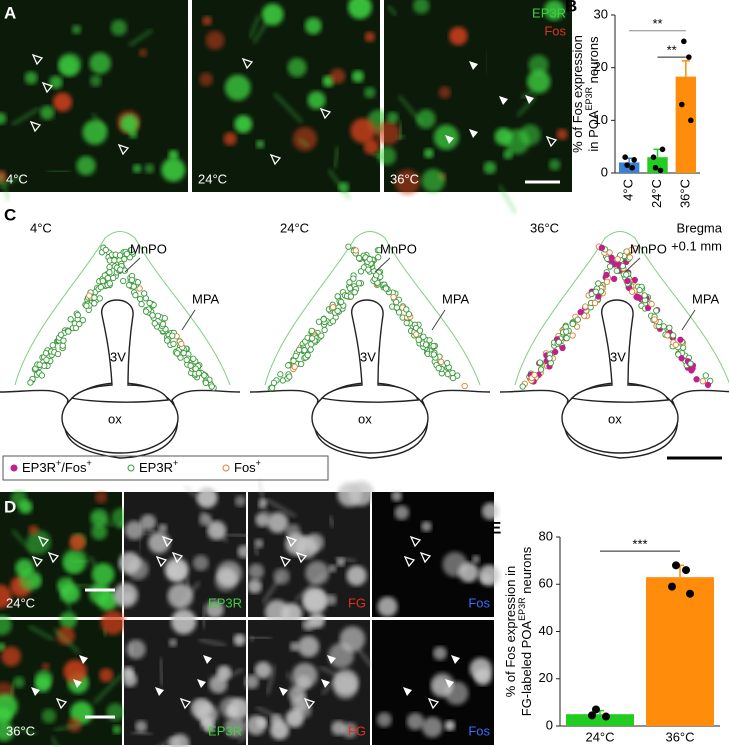  Describe the element at coordinates (74, 467) in the screenshot. I see `text-part: /Fos` at that location.